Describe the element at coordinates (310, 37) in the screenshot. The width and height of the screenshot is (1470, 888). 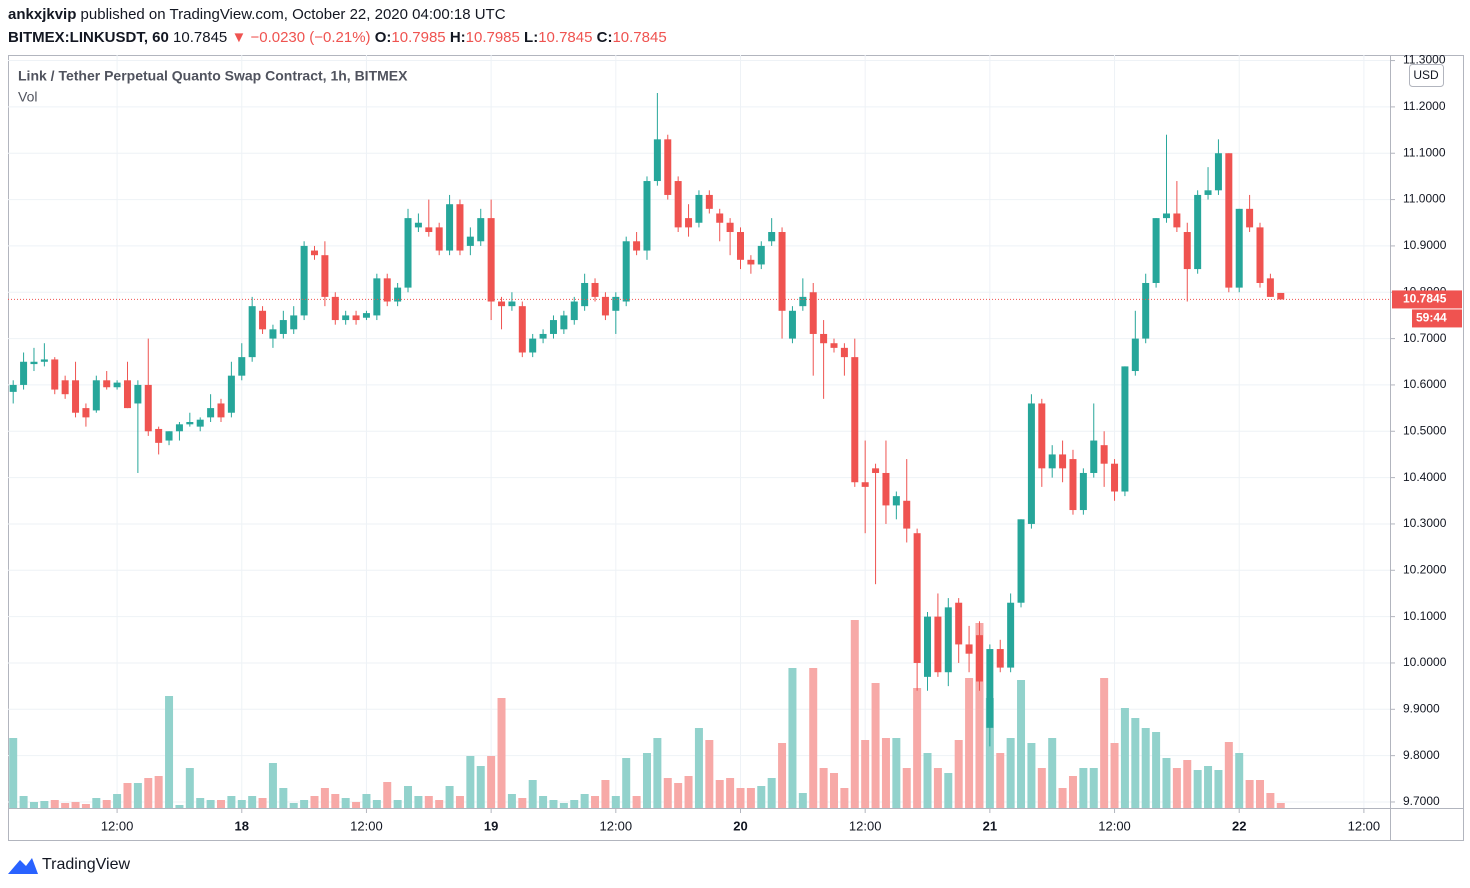
I see `change: −0.0230 (−0.21%)` at that location.